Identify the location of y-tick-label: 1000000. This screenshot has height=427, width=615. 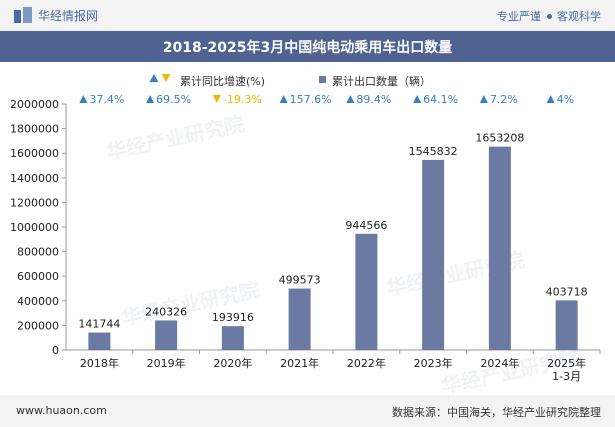
(34, 227).